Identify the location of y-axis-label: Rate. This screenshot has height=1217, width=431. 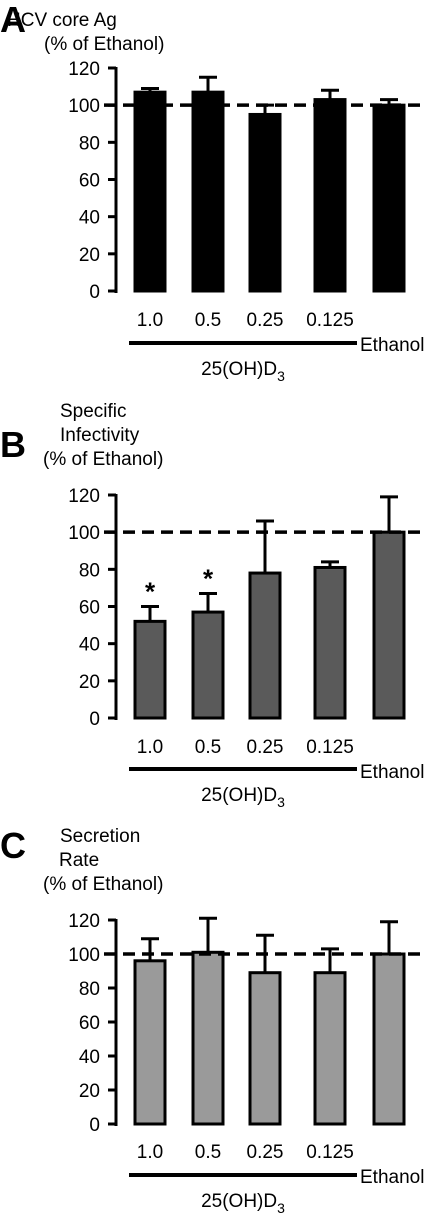
(79, 860).